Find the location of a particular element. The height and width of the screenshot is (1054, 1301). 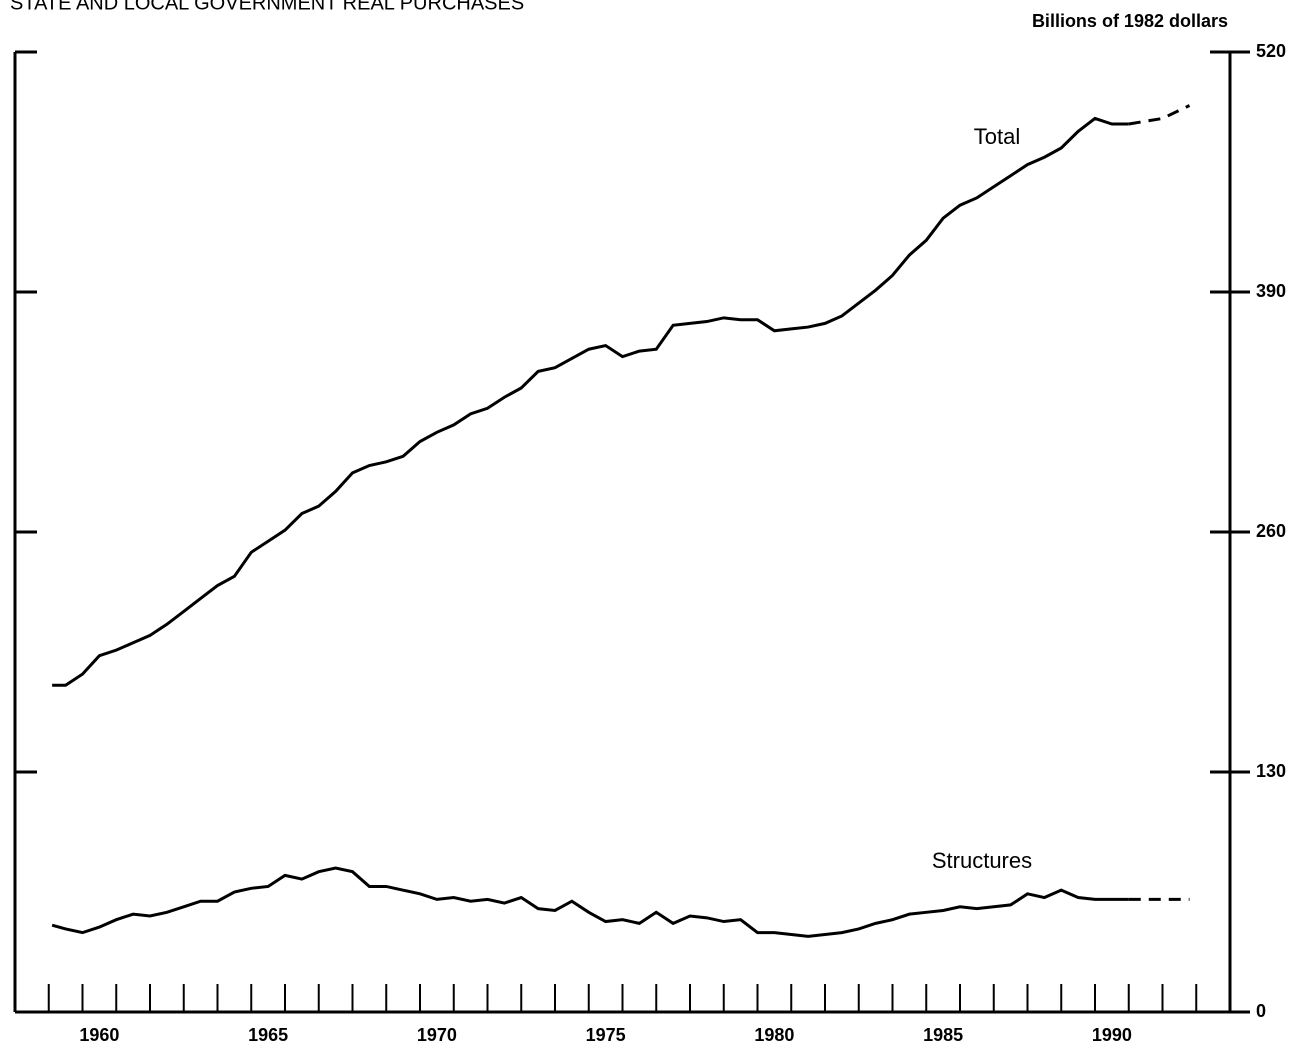

x-tick-label: 1980 is located at coordinates (774, 1035).